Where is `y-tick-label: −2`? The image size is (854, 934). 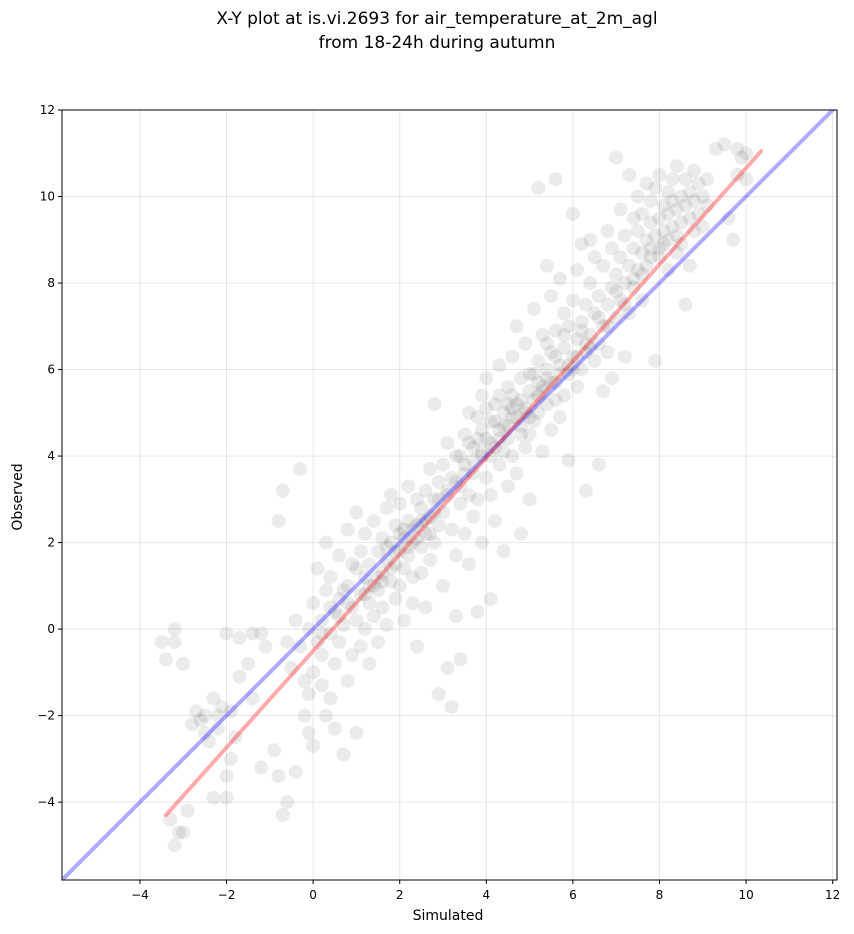
y-tick-label: −2 is located at coordinates (46, 716).